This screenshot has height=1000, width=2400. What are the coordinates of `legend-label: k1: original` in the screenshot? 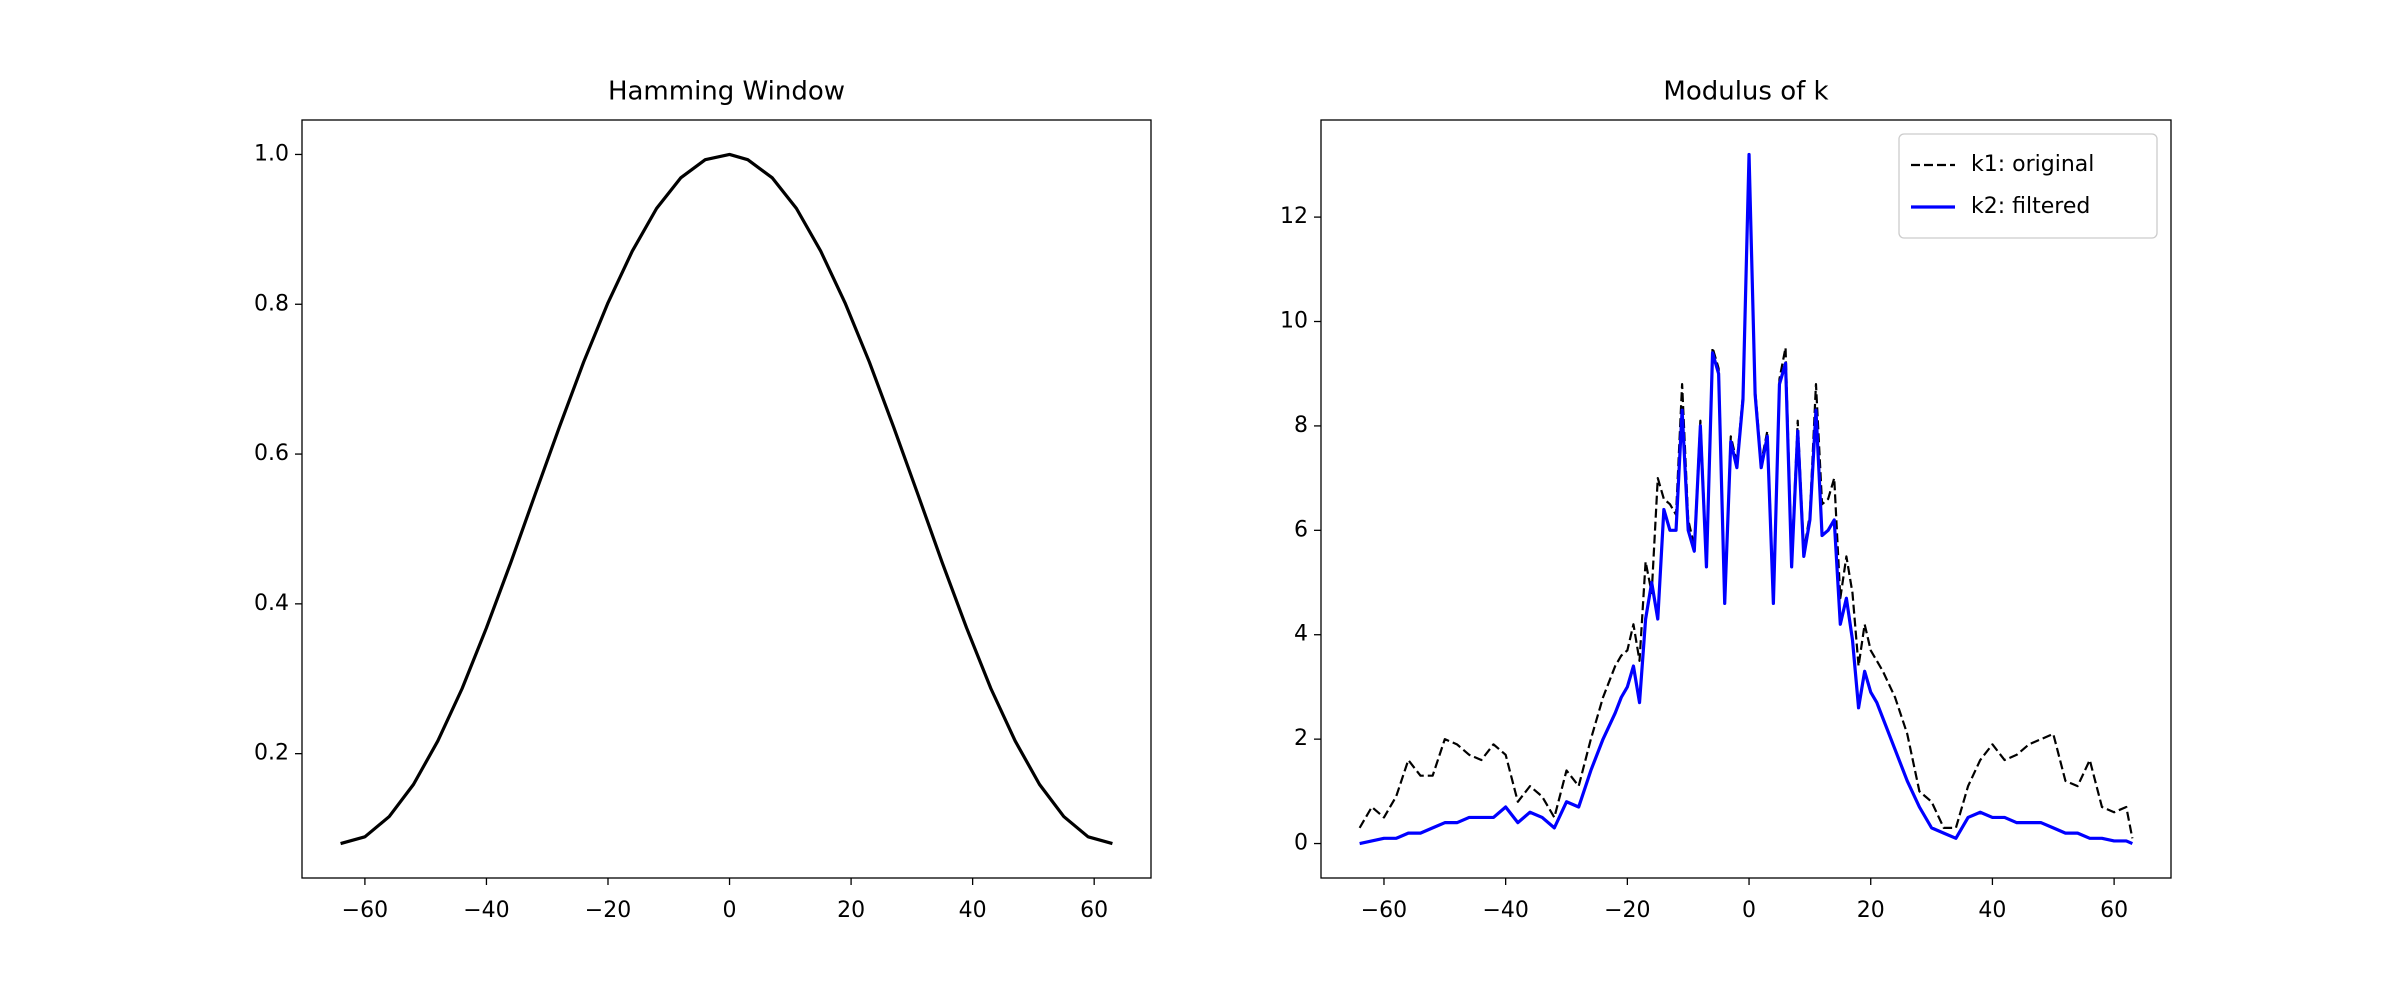 It's located at (2032, 164).